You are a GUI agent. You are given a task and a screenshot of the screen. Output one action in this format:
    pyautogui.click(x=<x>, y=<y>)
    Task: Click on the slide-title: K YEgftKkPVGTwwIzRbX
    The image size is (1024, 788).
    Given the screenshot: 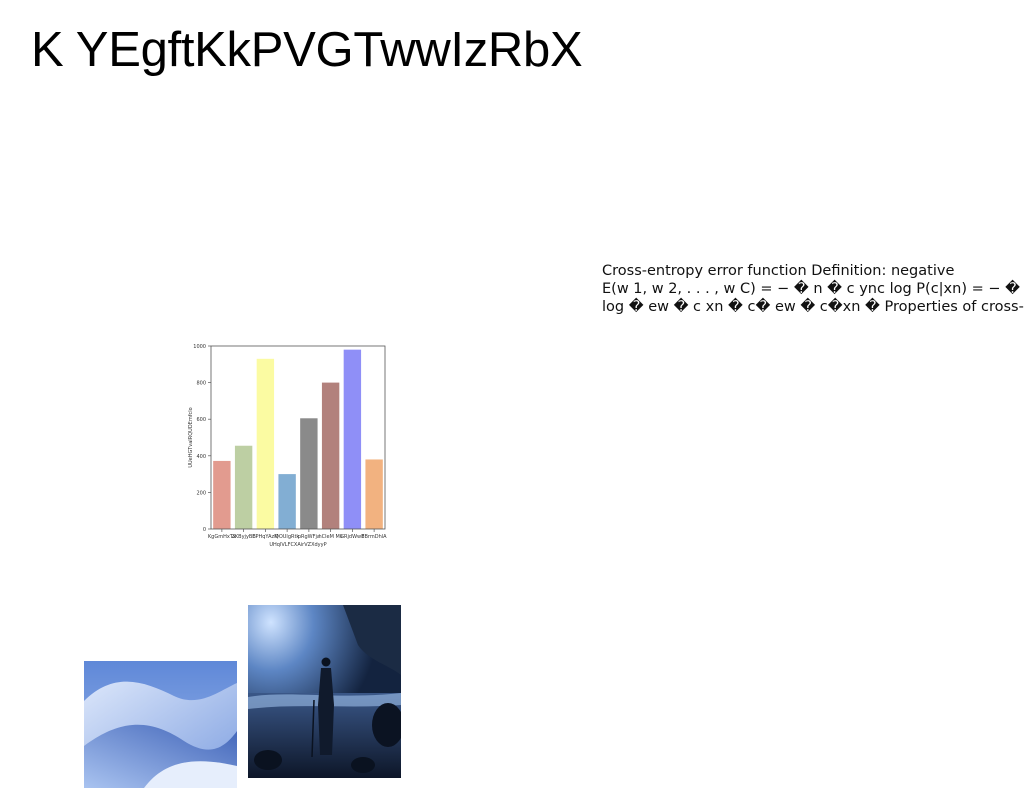 What is the action you would take?
    pyautogui.click(x=307, y=50)
    